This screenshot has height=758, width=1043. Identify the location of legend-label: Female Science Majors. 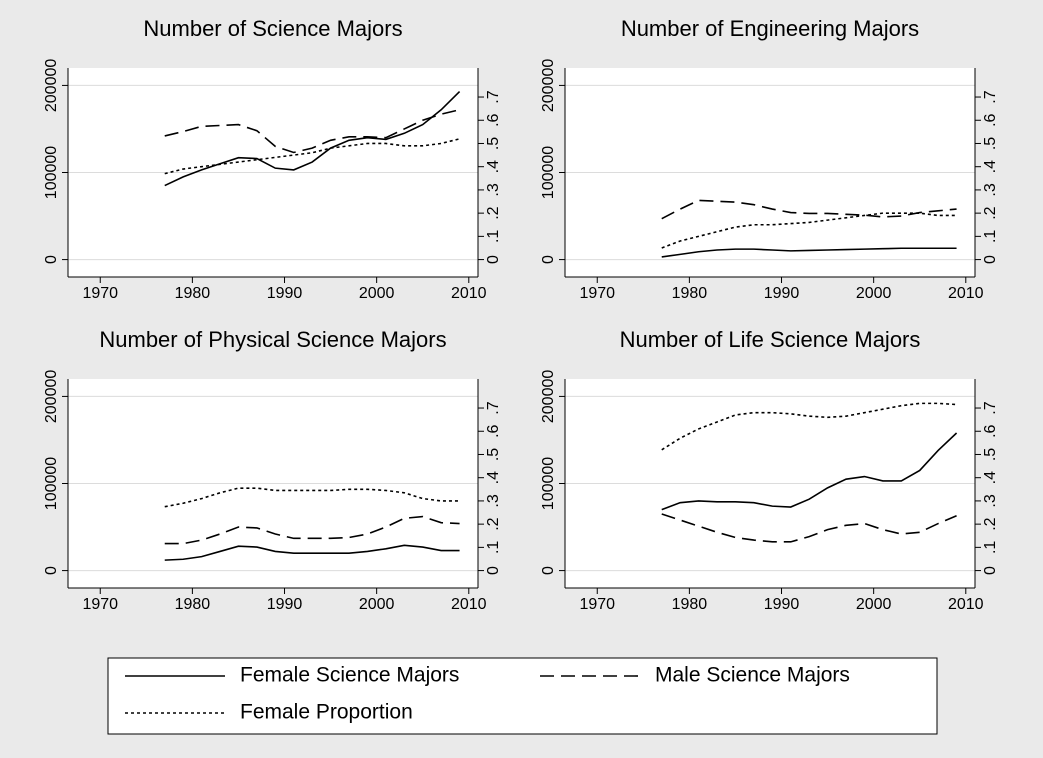
(349, 675).